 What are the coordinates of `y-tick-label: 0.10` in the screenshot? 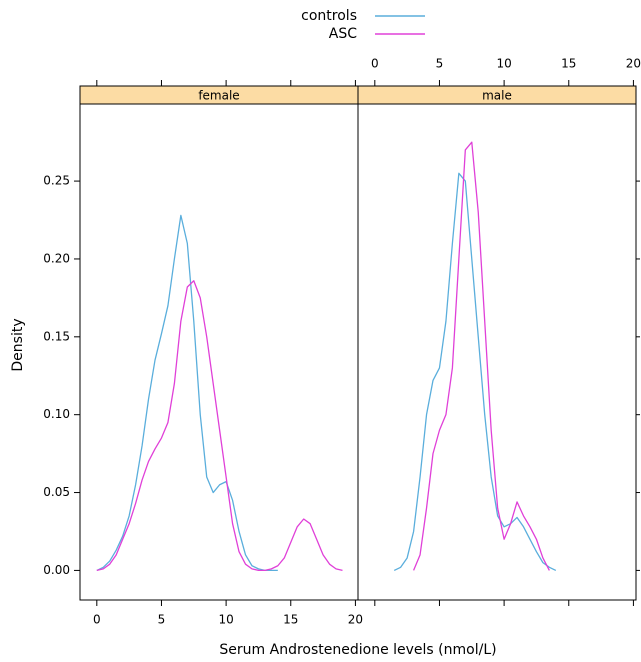 It's located at (56, 414).